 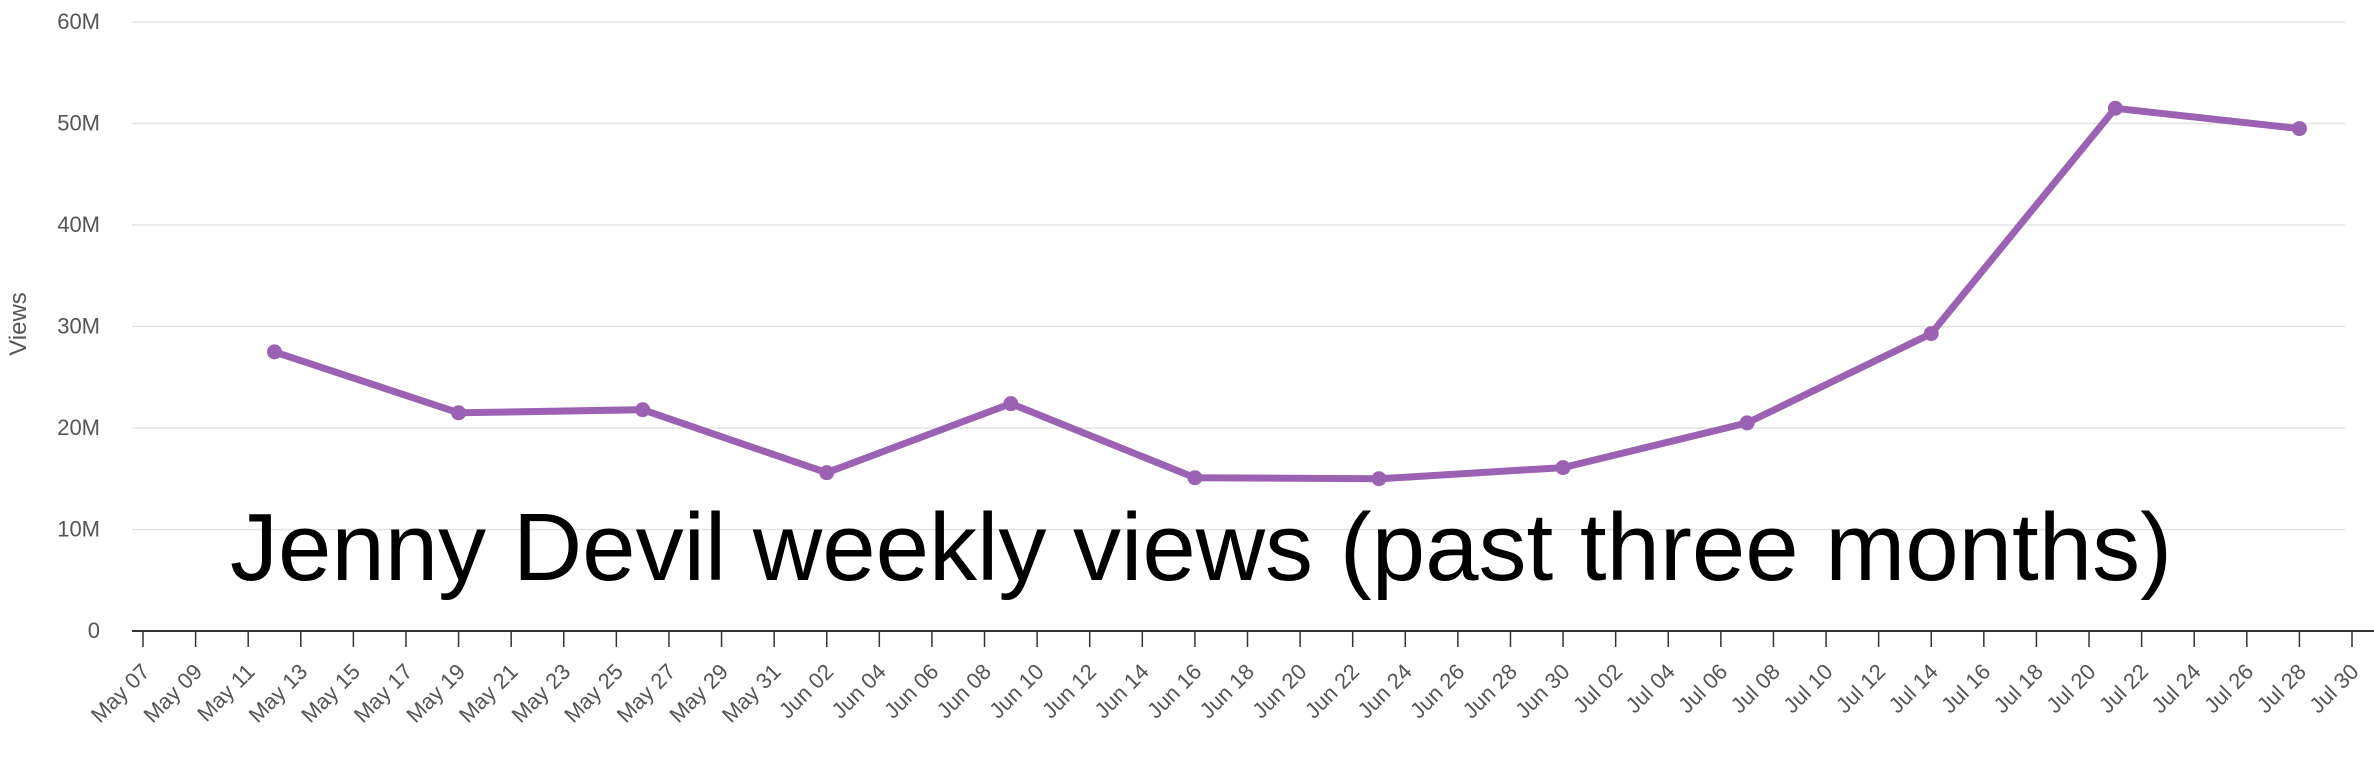 I want to click on x-tick-label: Jul 24, so click(x=2176, y=688).